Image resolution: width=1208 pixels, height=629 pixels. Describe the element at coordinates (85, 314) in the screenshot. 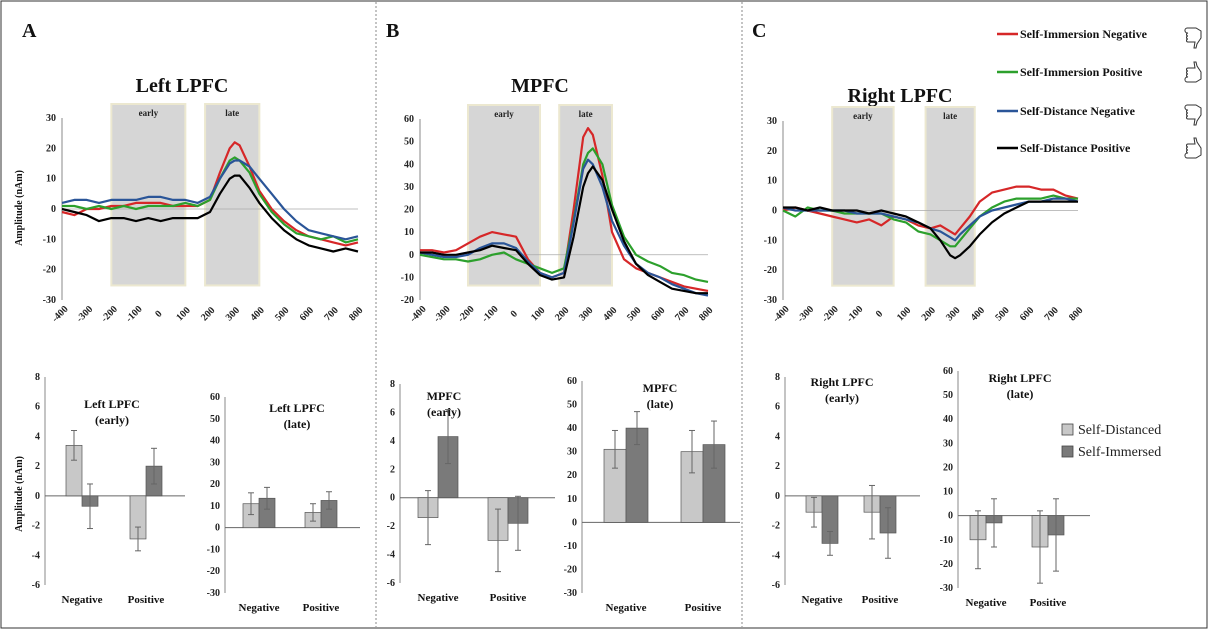

I see `x-tick-label: -300` at that location.